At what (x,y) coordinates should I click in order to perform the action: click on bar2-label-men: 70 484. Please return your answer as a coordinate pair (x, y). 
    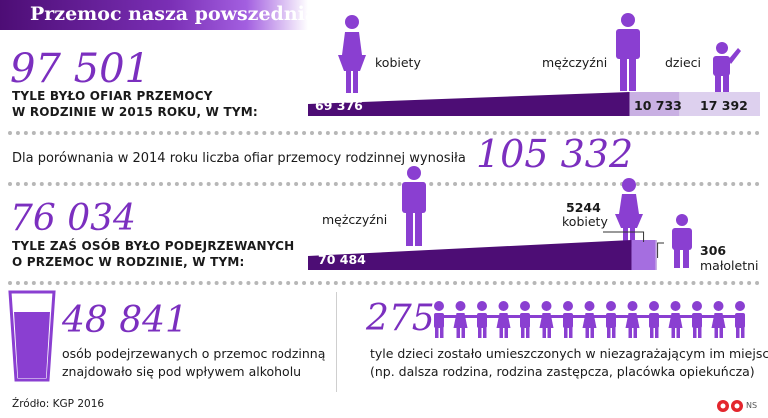
    Looking at the image, I should click on (342, 259).